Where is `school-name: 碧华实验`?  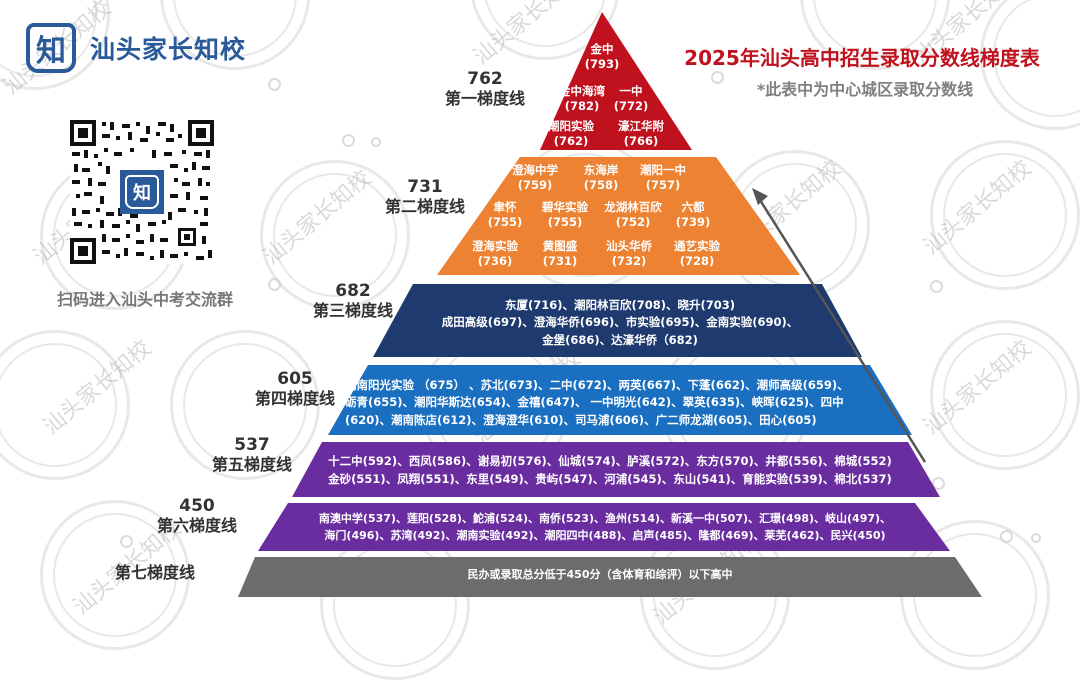
school-name: 碧华实验 is located at coordinates (565, 207).